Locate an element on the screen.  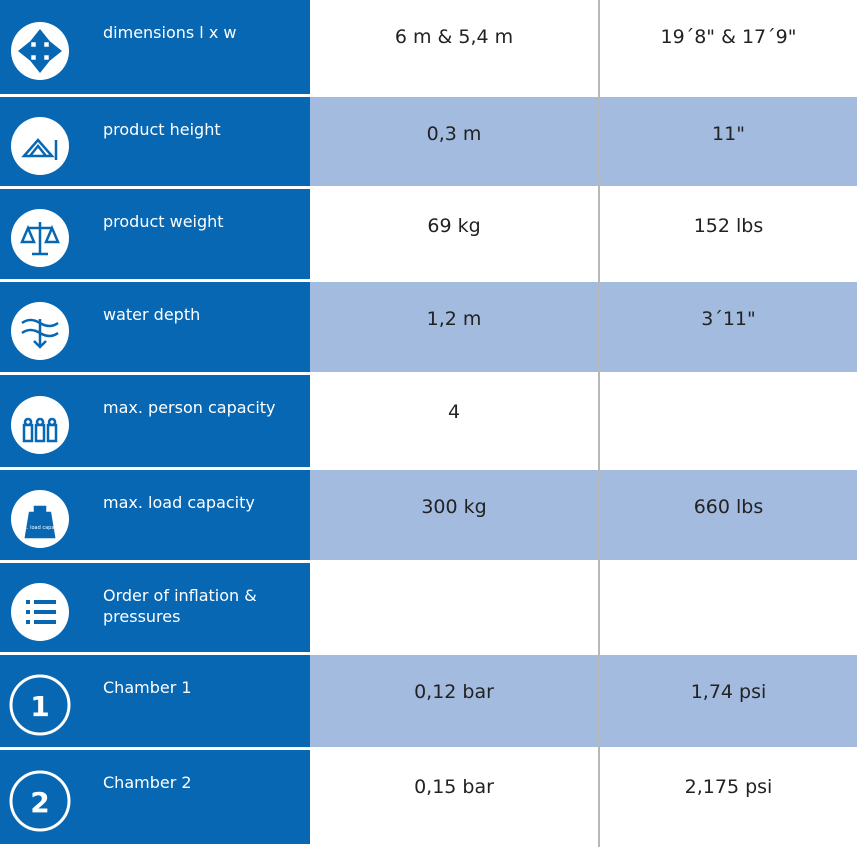
table-row: product height 0,3 m 11" is located at coordinates (428, 143).